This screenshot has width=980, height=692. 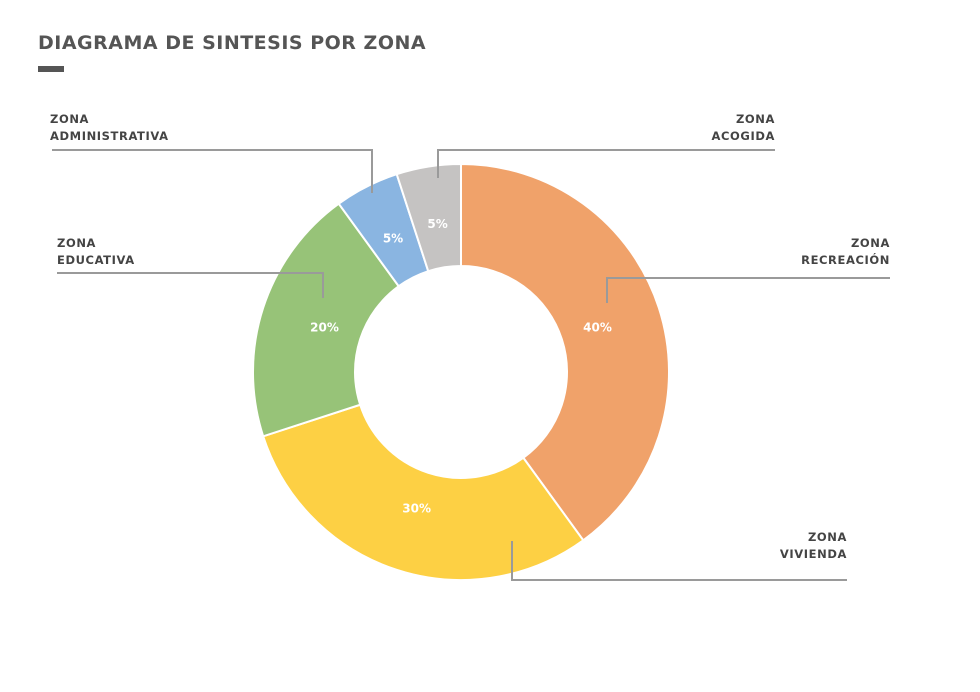 What do you see at coordinates (109, 127) in the screenshot?
I see `zone-label-administrativa: ZONA ADMINISTRATIVA` at bounding box center [109, 127].